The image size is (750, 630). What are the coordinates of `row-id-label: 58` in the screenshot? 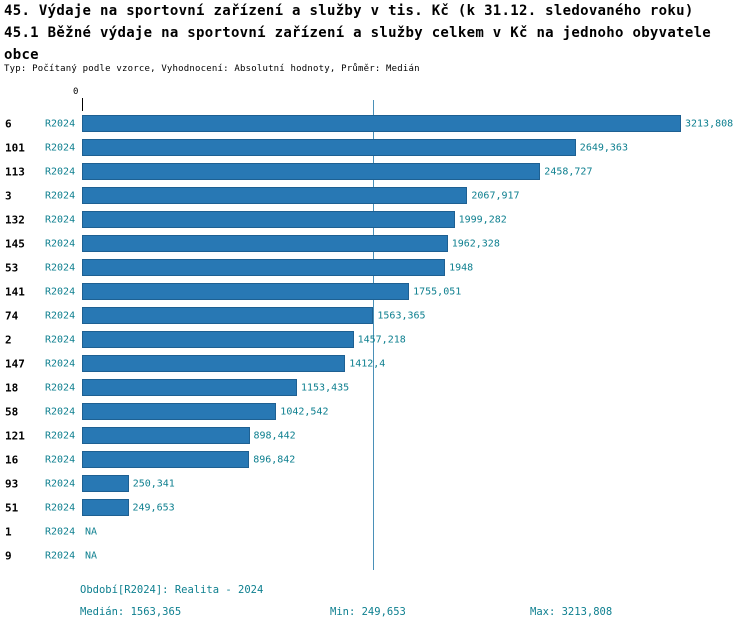 It's located at (12, 412).